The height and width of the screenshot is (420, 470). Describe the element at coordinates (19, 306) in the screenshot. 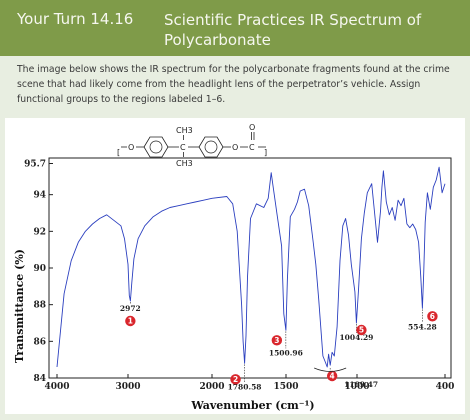

I see `y-axis-label: Transmittance (%)` at that location.